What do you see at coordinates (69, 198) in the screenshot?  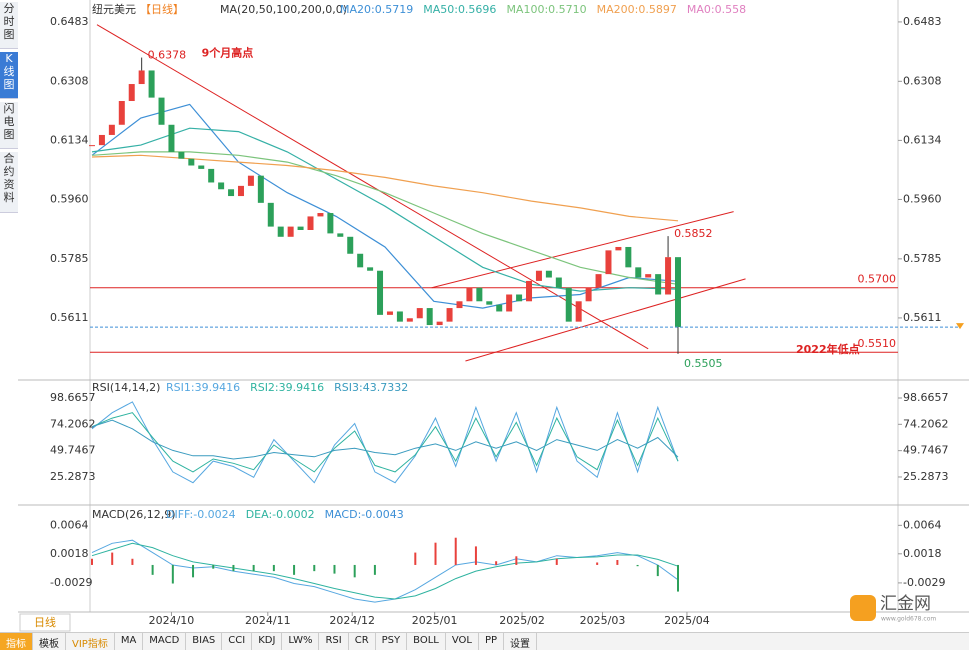 I see `y-tick-label-left: 0.5960` at bounding box center [69, 198].